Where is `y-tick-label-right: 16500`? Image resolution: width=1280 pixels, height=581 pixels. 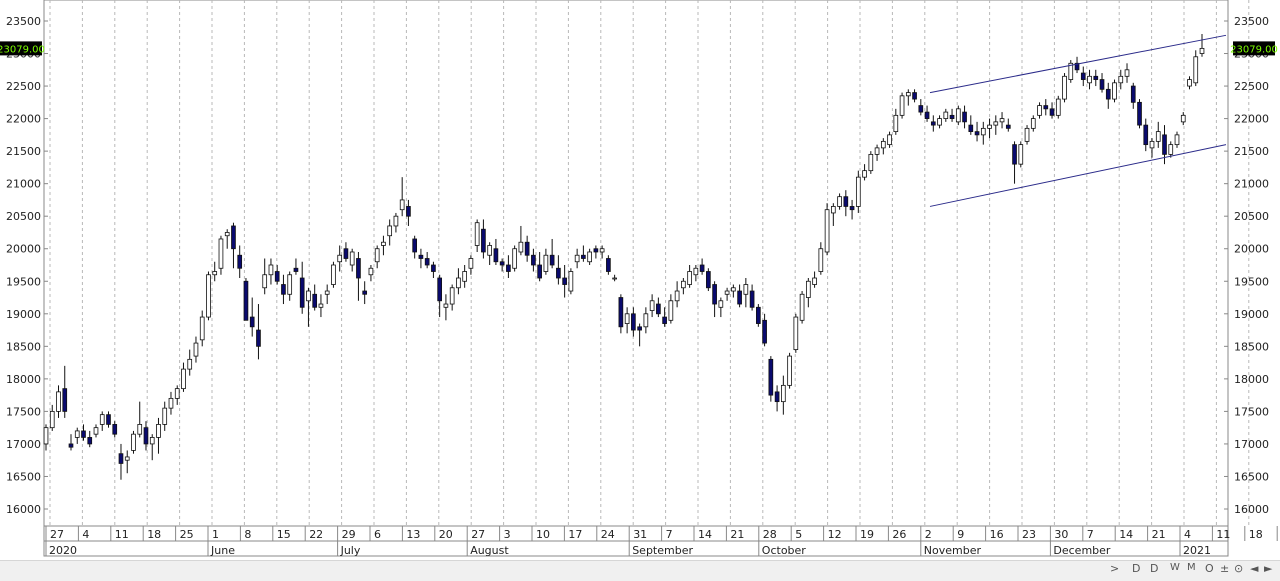 y-tick-label-right: 16500 is located at coordinates (1251, 476).